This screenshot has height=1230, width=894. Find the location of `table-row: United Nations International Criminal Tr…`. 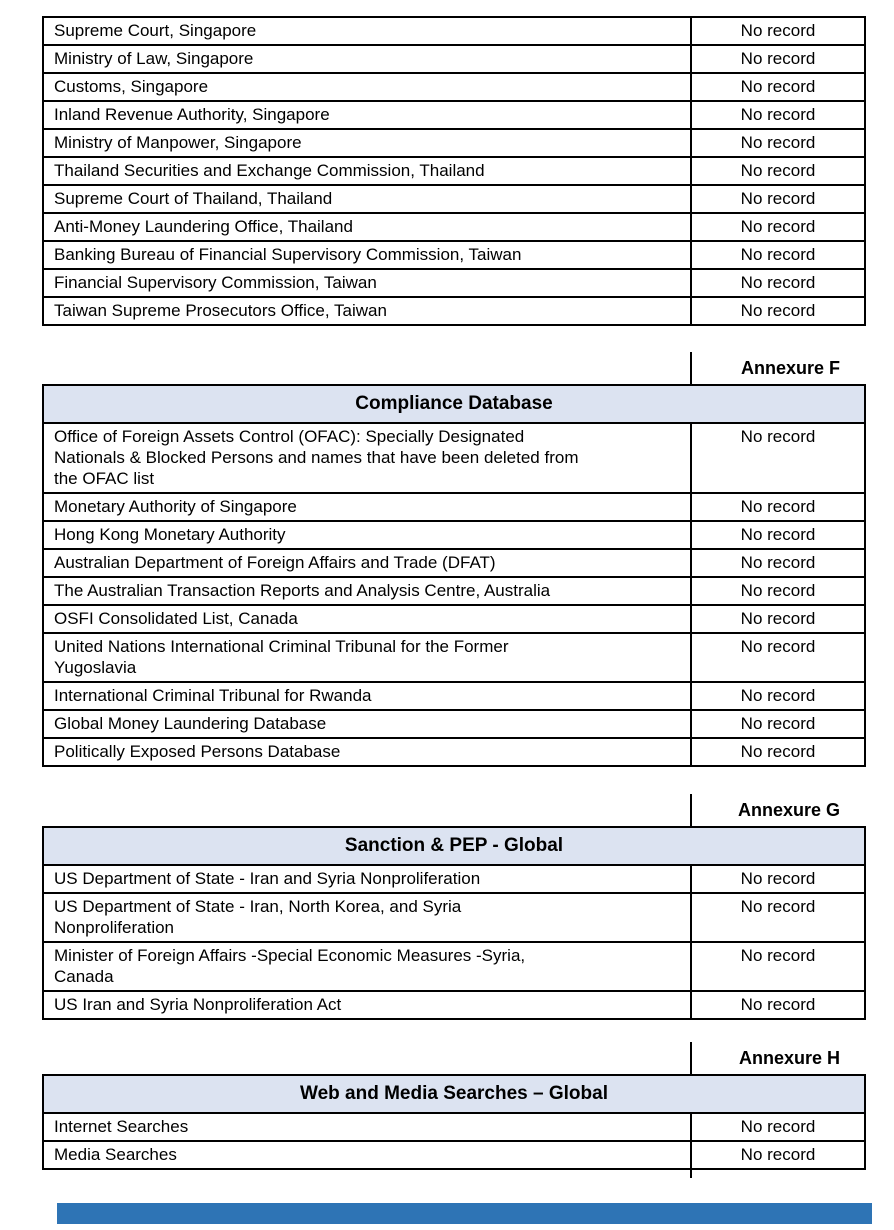

table-row: United Nations International Criminal Tr… is located at coordinates (454, 656).